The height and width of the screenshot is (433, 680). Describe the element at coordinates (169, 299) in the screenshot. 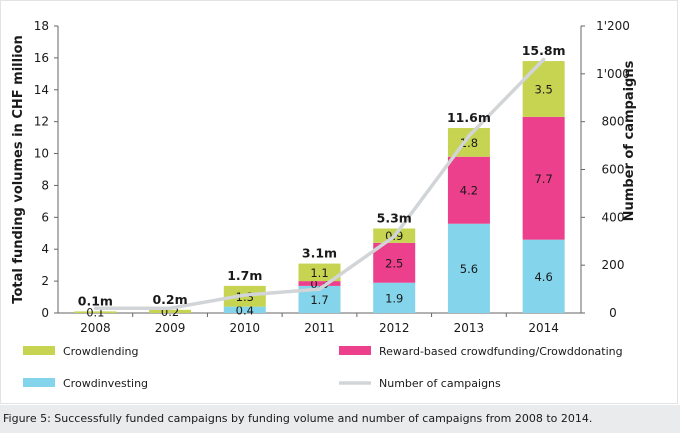

I see `bar-total-label: 0.2m` at that location.